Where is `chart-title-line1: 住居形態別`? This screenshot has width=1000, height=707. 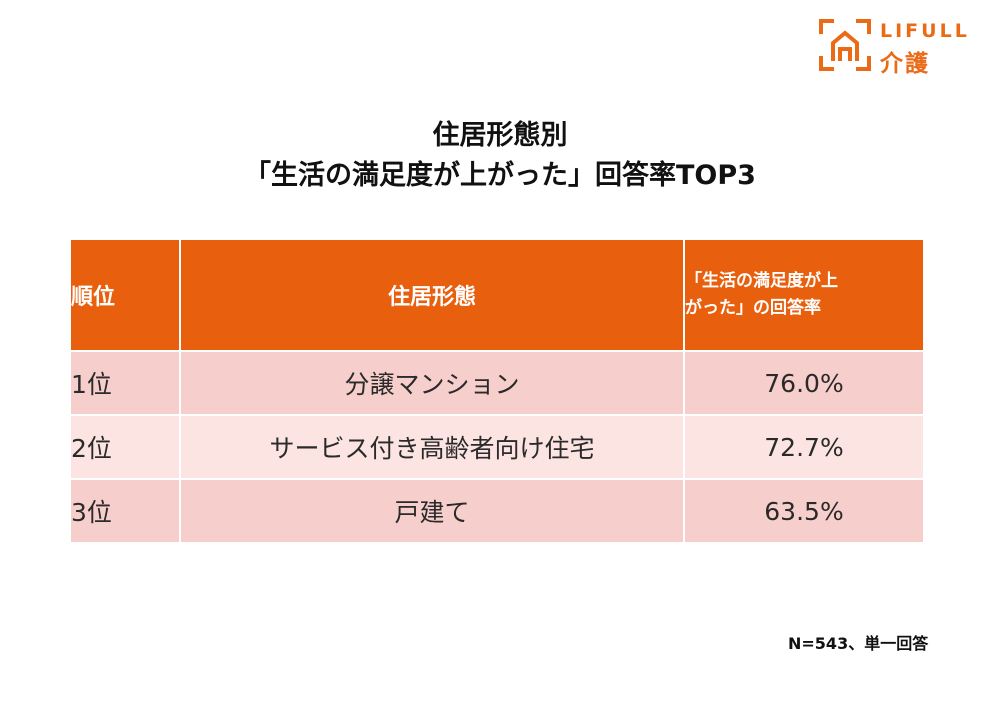
chart-title-line1: 住居形態別 is located at coordinates (500, 135).